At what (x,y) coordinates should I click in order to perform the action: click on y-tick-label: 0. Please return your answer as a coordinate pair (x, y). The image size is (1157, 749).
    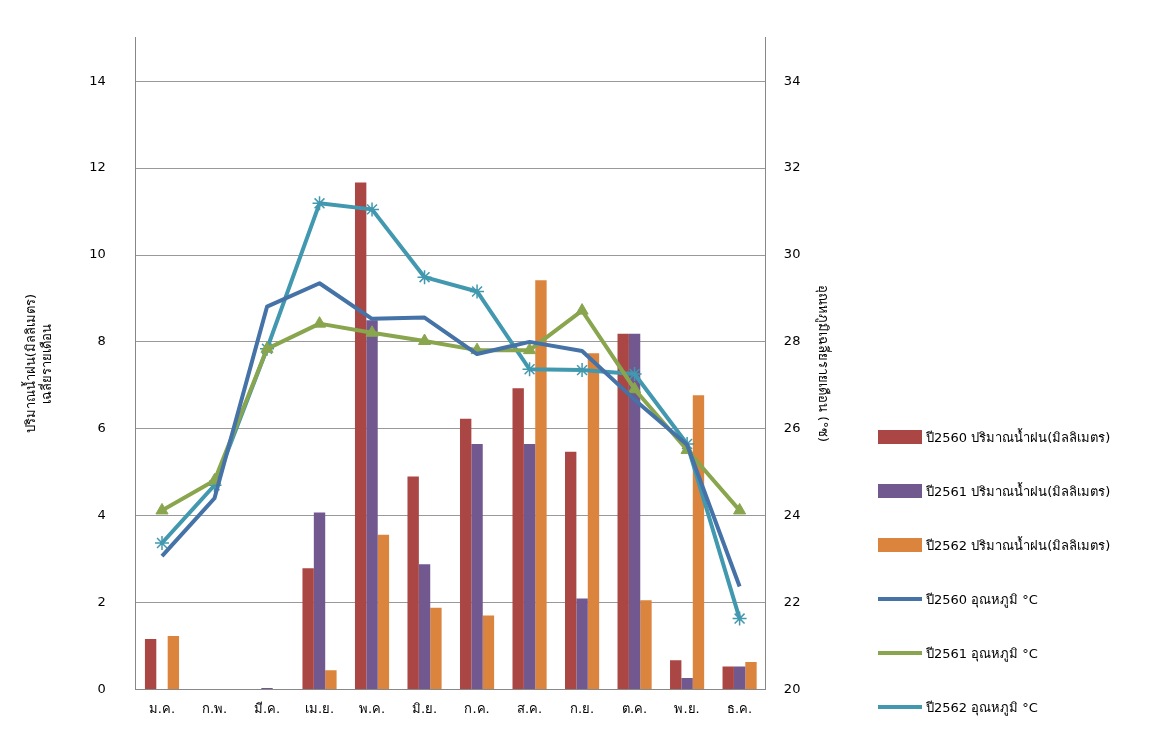
    Looking at the image, I should click on (101, 688).